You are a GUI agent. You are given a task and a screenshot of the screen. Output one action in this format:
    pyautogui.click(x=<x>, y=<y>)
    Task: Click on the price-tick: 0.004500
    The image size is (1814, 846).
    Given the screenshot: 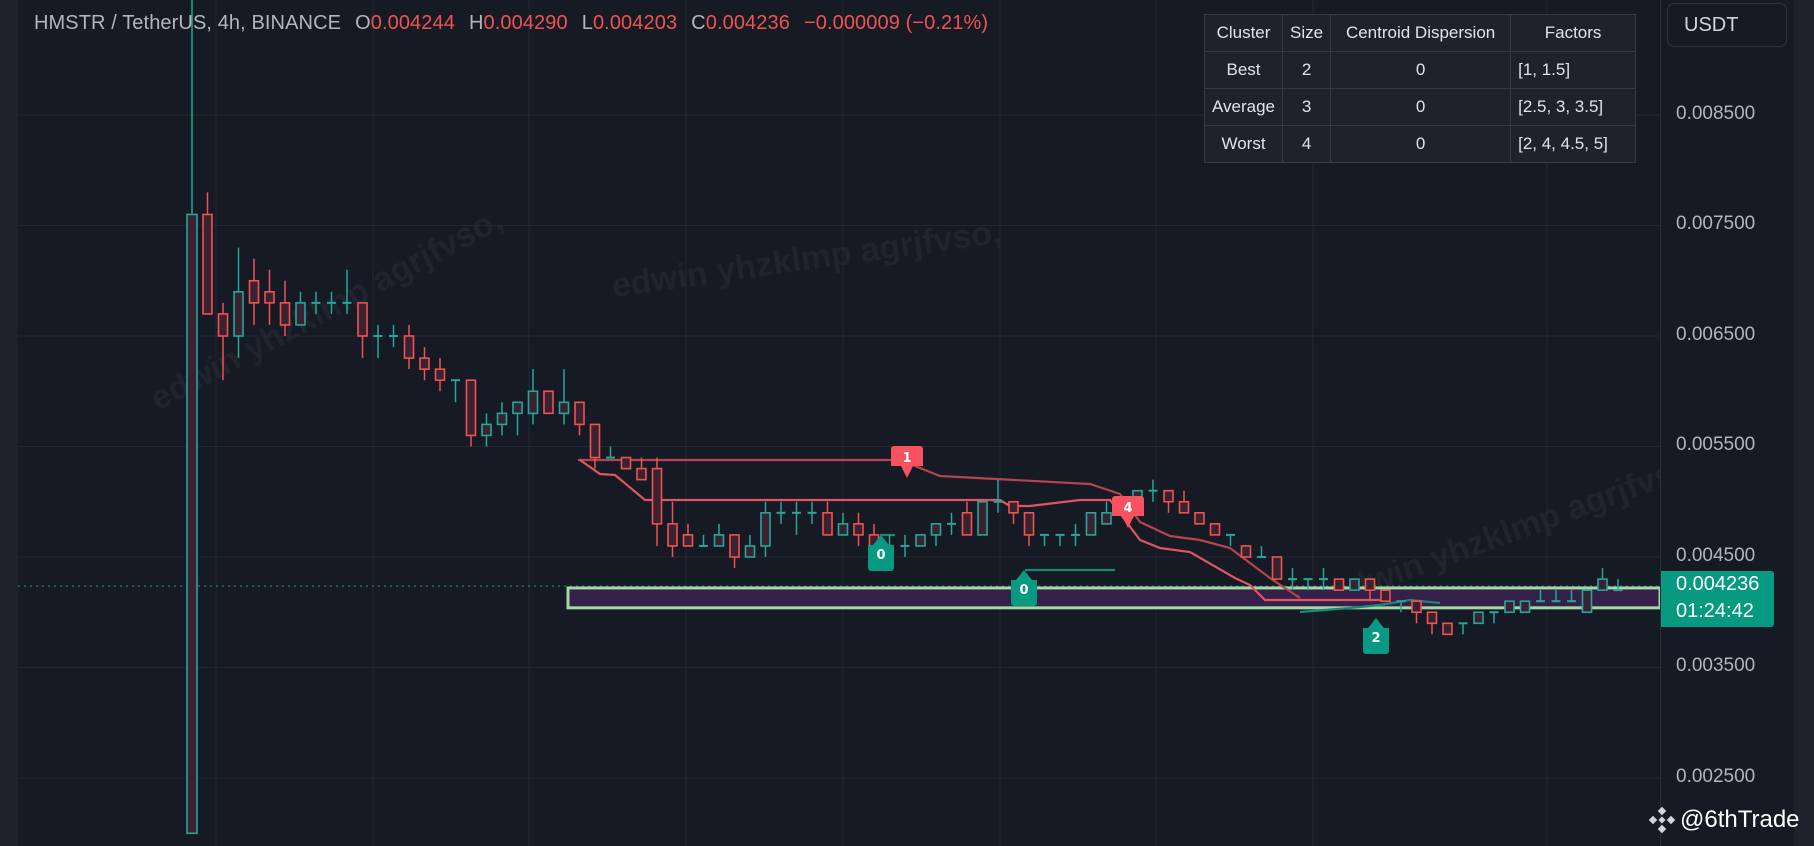 What is the action you would take?
    pyautogui.click(x=1716, y=555)
    